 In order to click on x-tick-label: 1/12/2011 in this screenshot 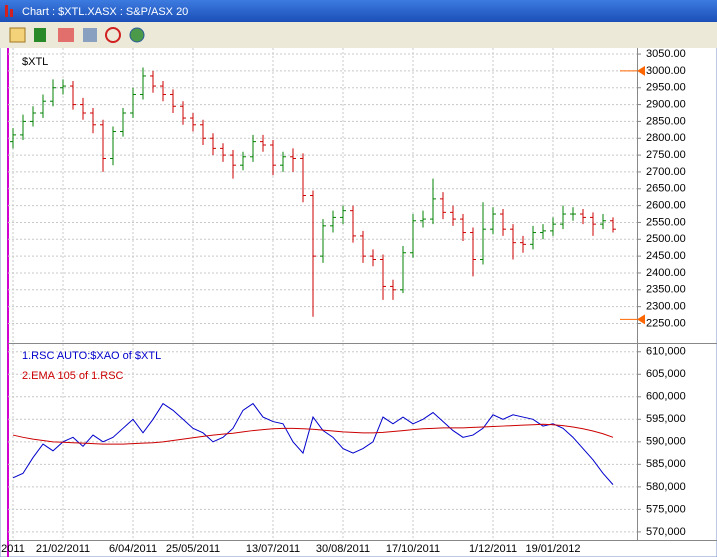, I will do `click(493, 549)`.